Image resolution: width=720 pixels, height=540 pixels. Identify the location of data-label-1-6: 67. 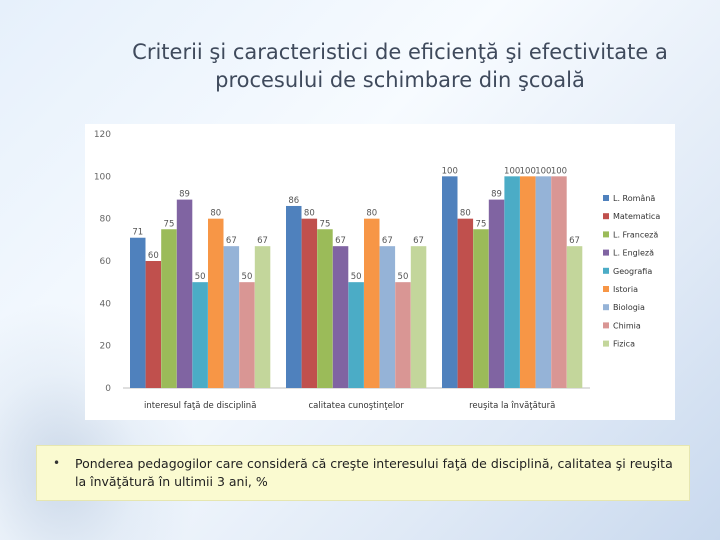
(387, 241).